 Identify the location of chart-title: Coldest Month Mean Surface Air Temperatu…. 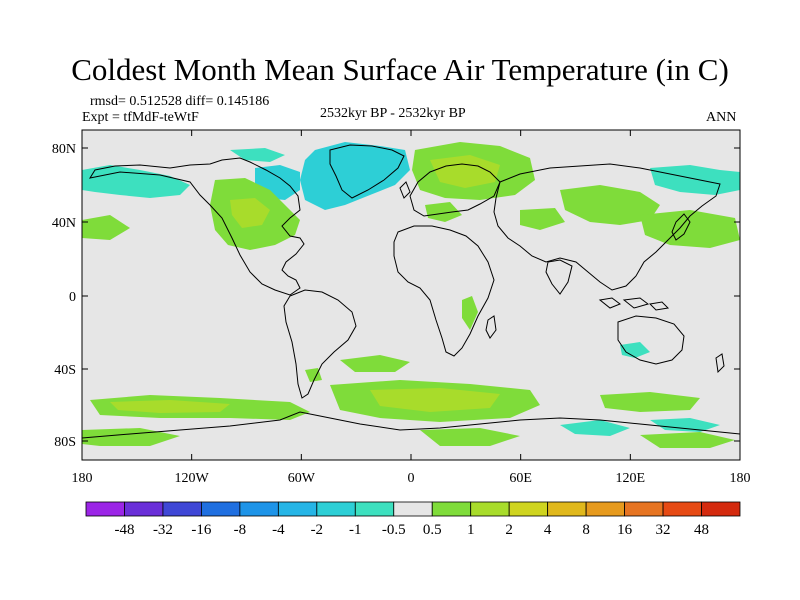
(400, 69).